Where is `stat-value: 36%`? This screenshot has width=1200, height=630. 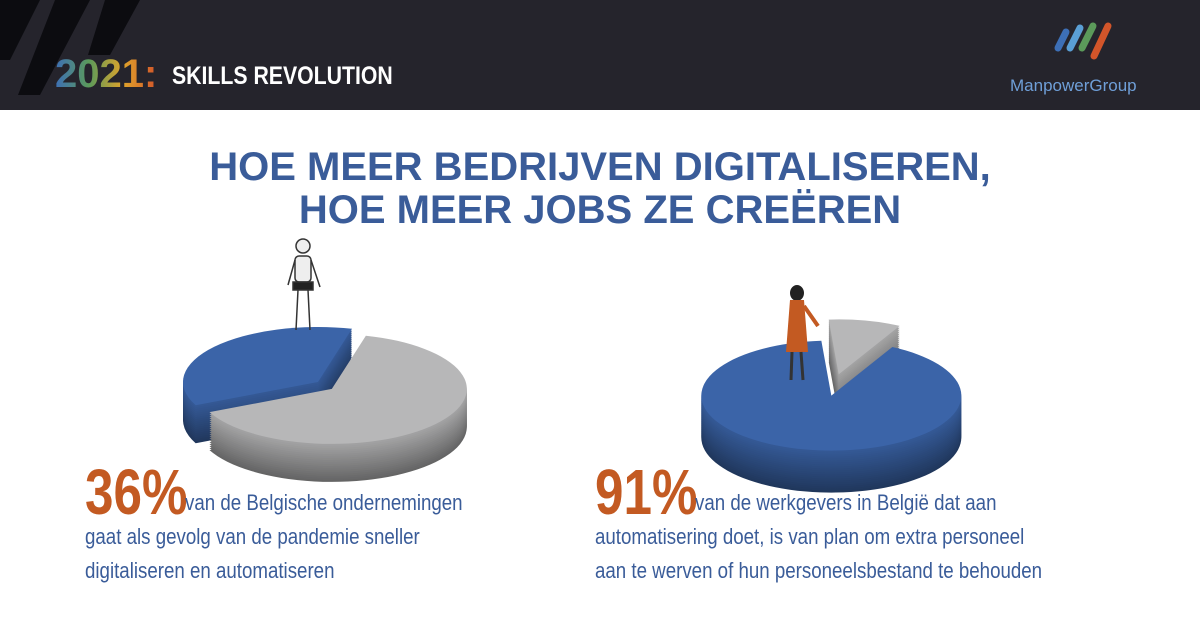
stat-value: 36% is located at coordinates (136, 492).